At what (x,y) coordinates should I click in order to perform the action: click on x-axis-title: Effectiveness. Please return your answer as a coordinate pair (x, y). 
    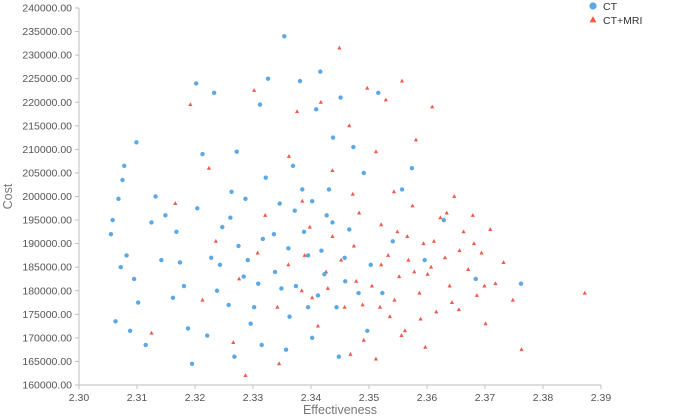
    Looking at the image, I should click on (340, 410).